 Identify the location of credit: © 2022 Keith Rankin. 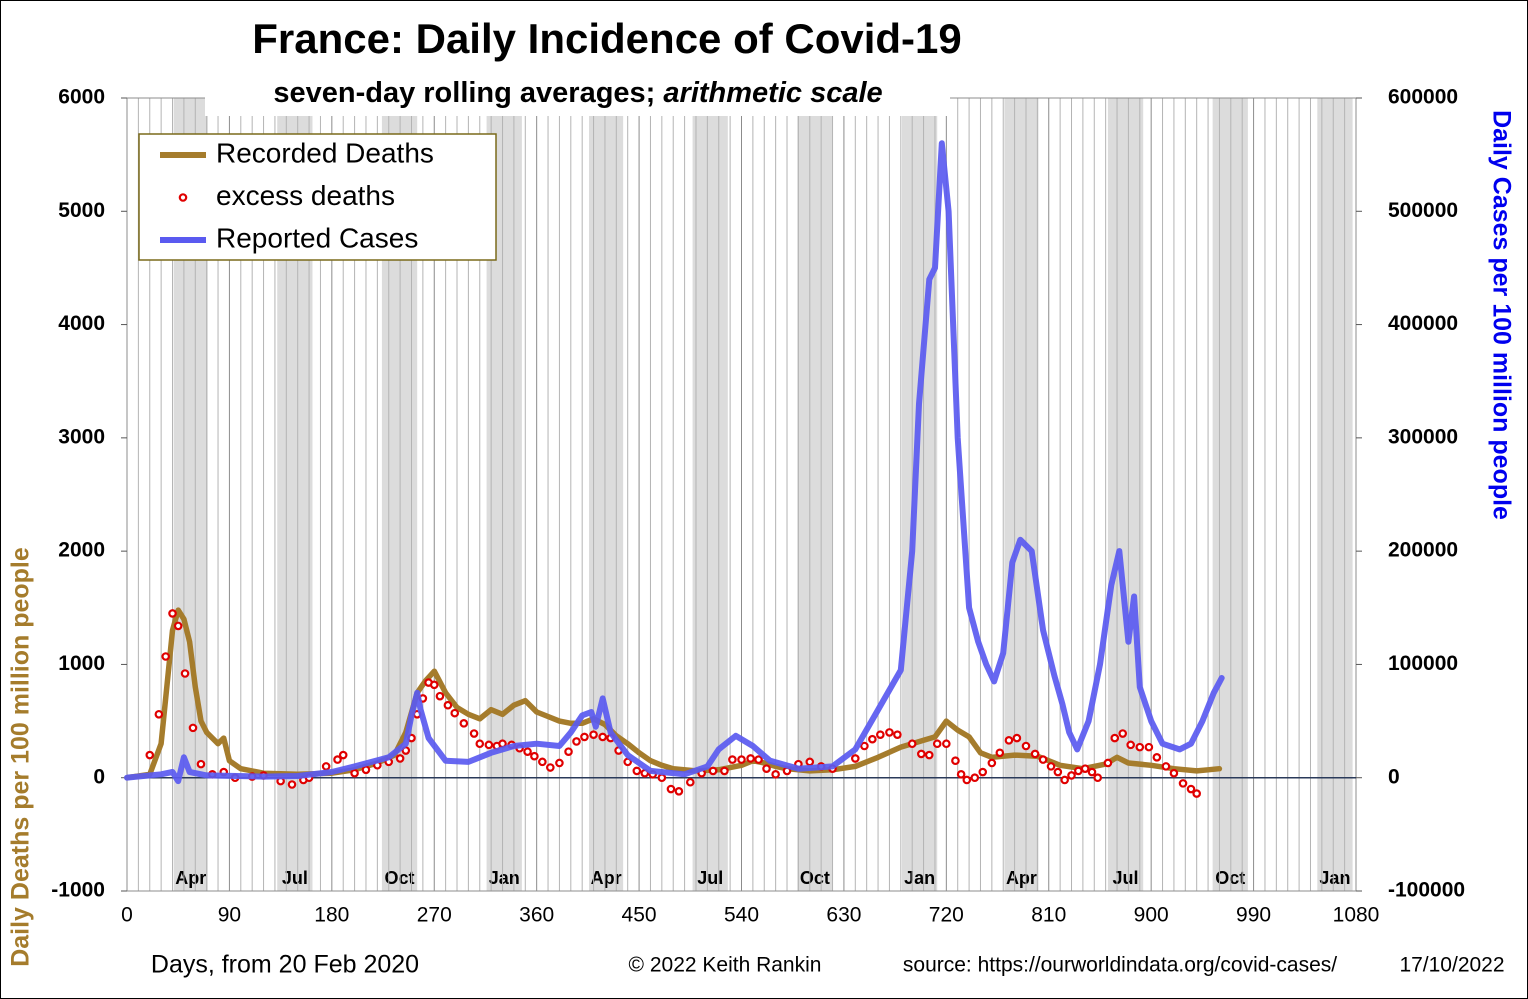
(725, 965).